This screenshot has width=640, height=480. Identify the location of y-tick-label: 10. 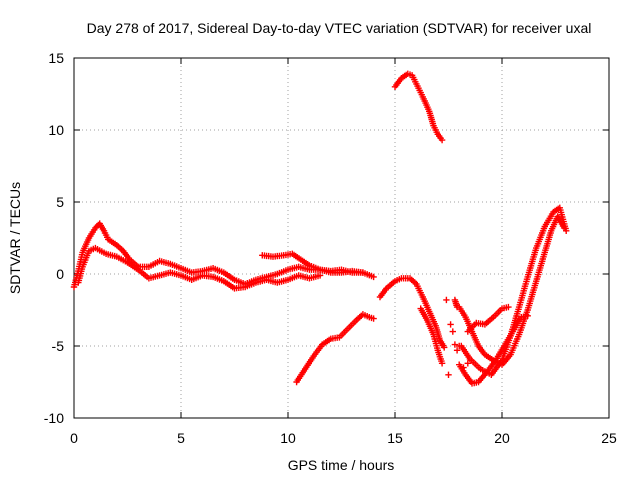
(56, 130).